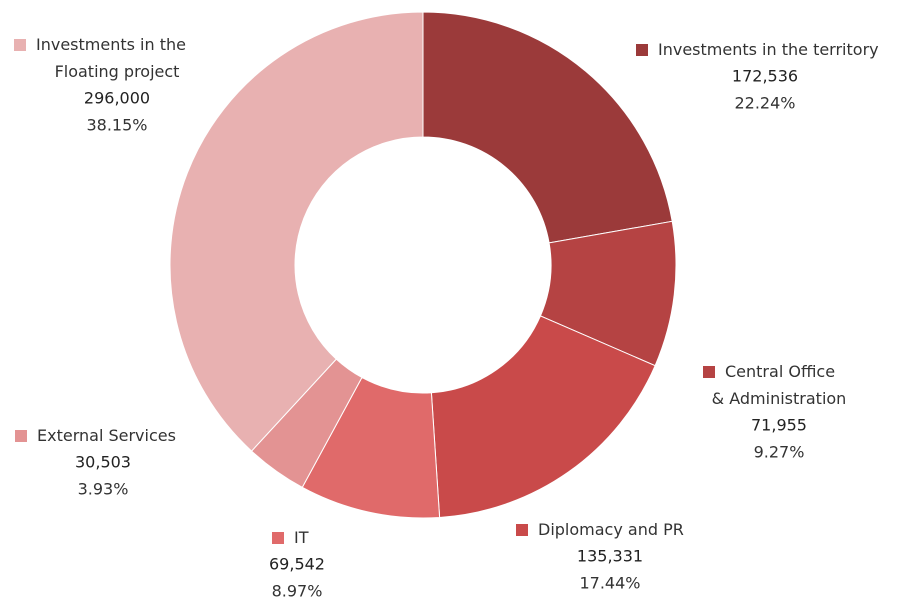 This screenshot has height=599, width=900. What do you see at coordinates (780, 371) in the screenshot?
I see `slice-label-line: Central Office` at bounding box center [780, 371].